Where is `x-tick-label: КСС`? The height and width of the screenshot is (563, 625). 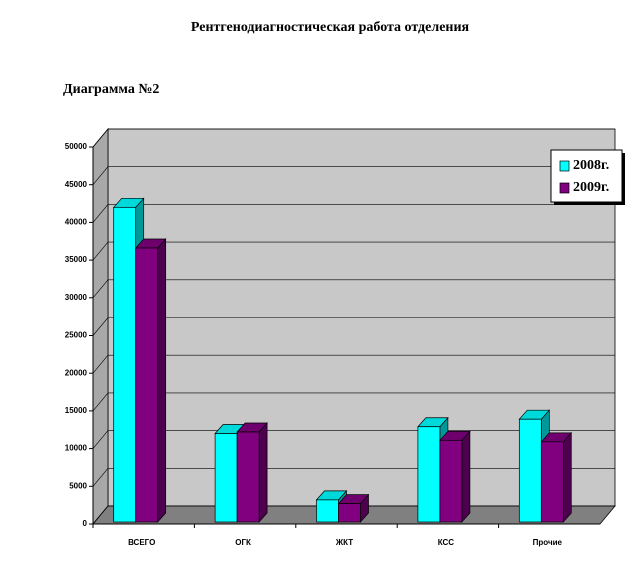 x-tick-label: КСС is located at coordinates (446, 542).